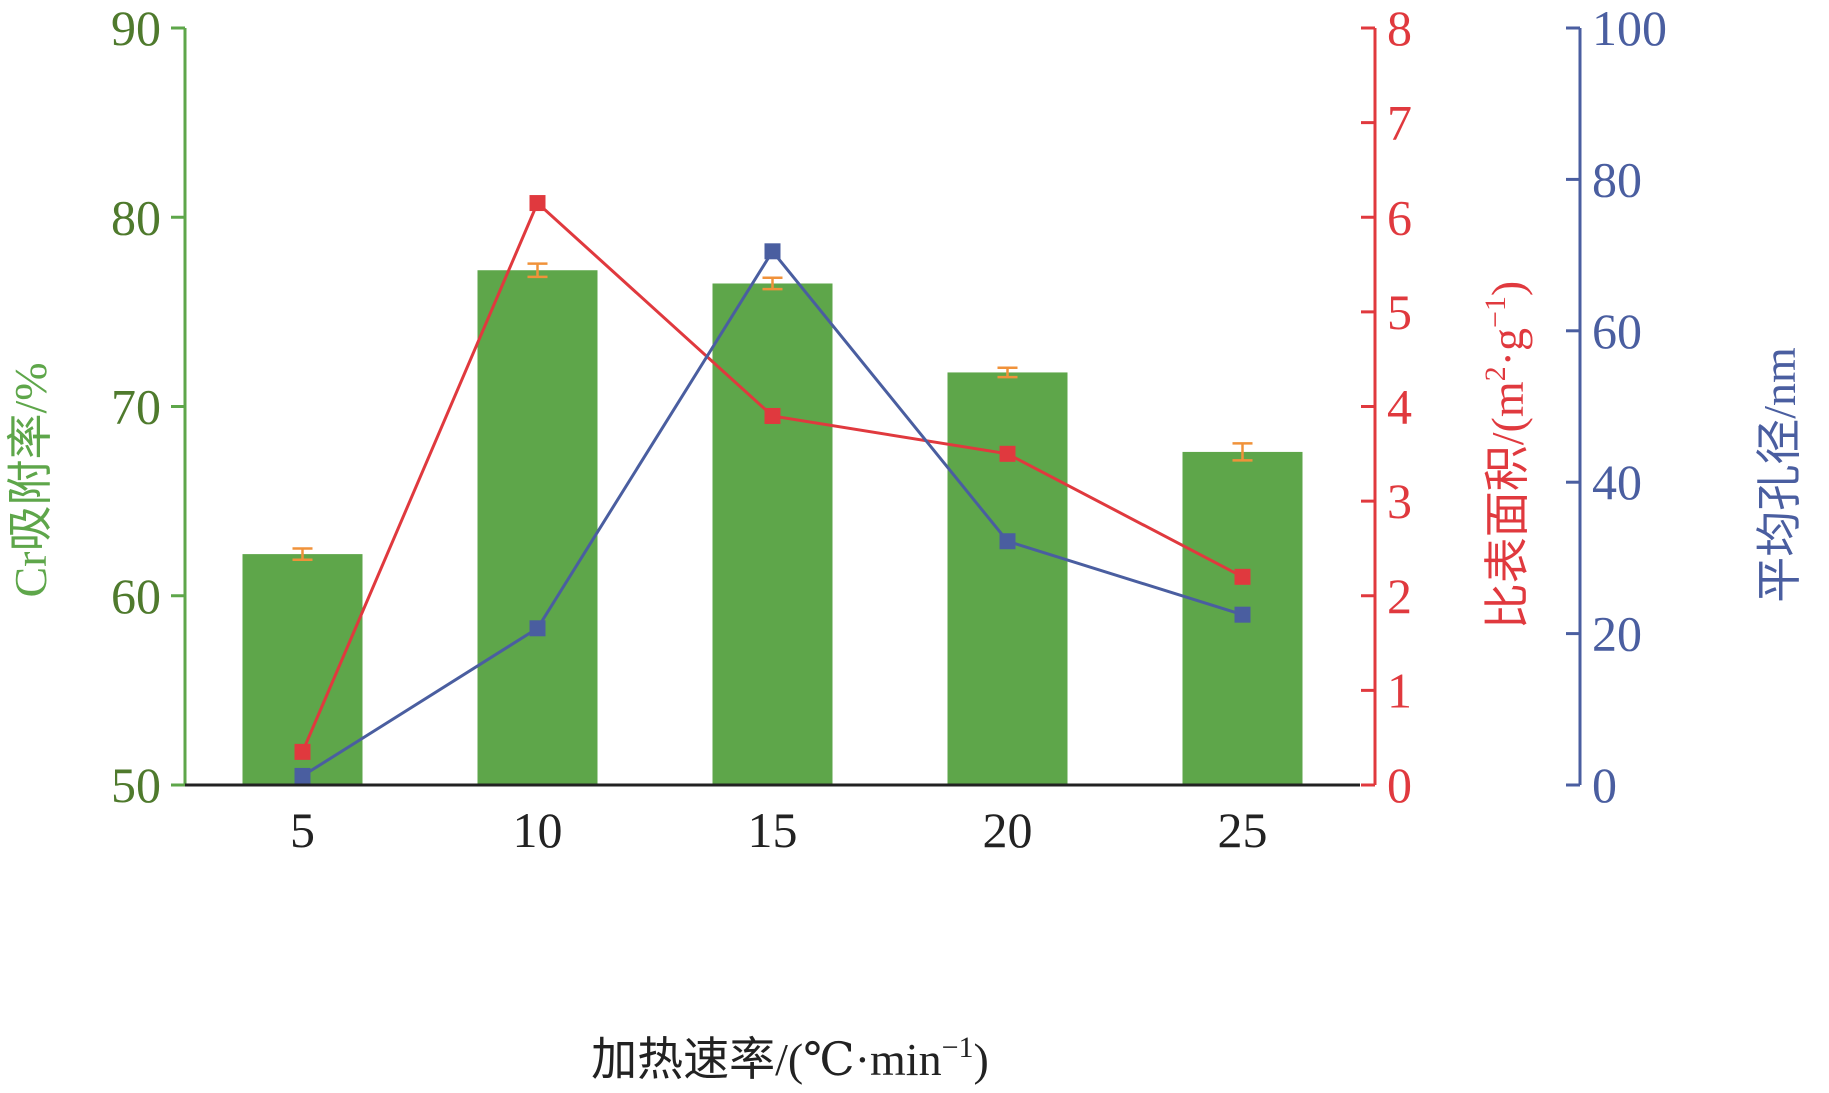 The width and height of the screenshot is (1829, 1093). What do you see at coordinates (1399, 785) in the screenshot?
I see `right-axis-tick-label: 0` at bounding box center [1399, 785].